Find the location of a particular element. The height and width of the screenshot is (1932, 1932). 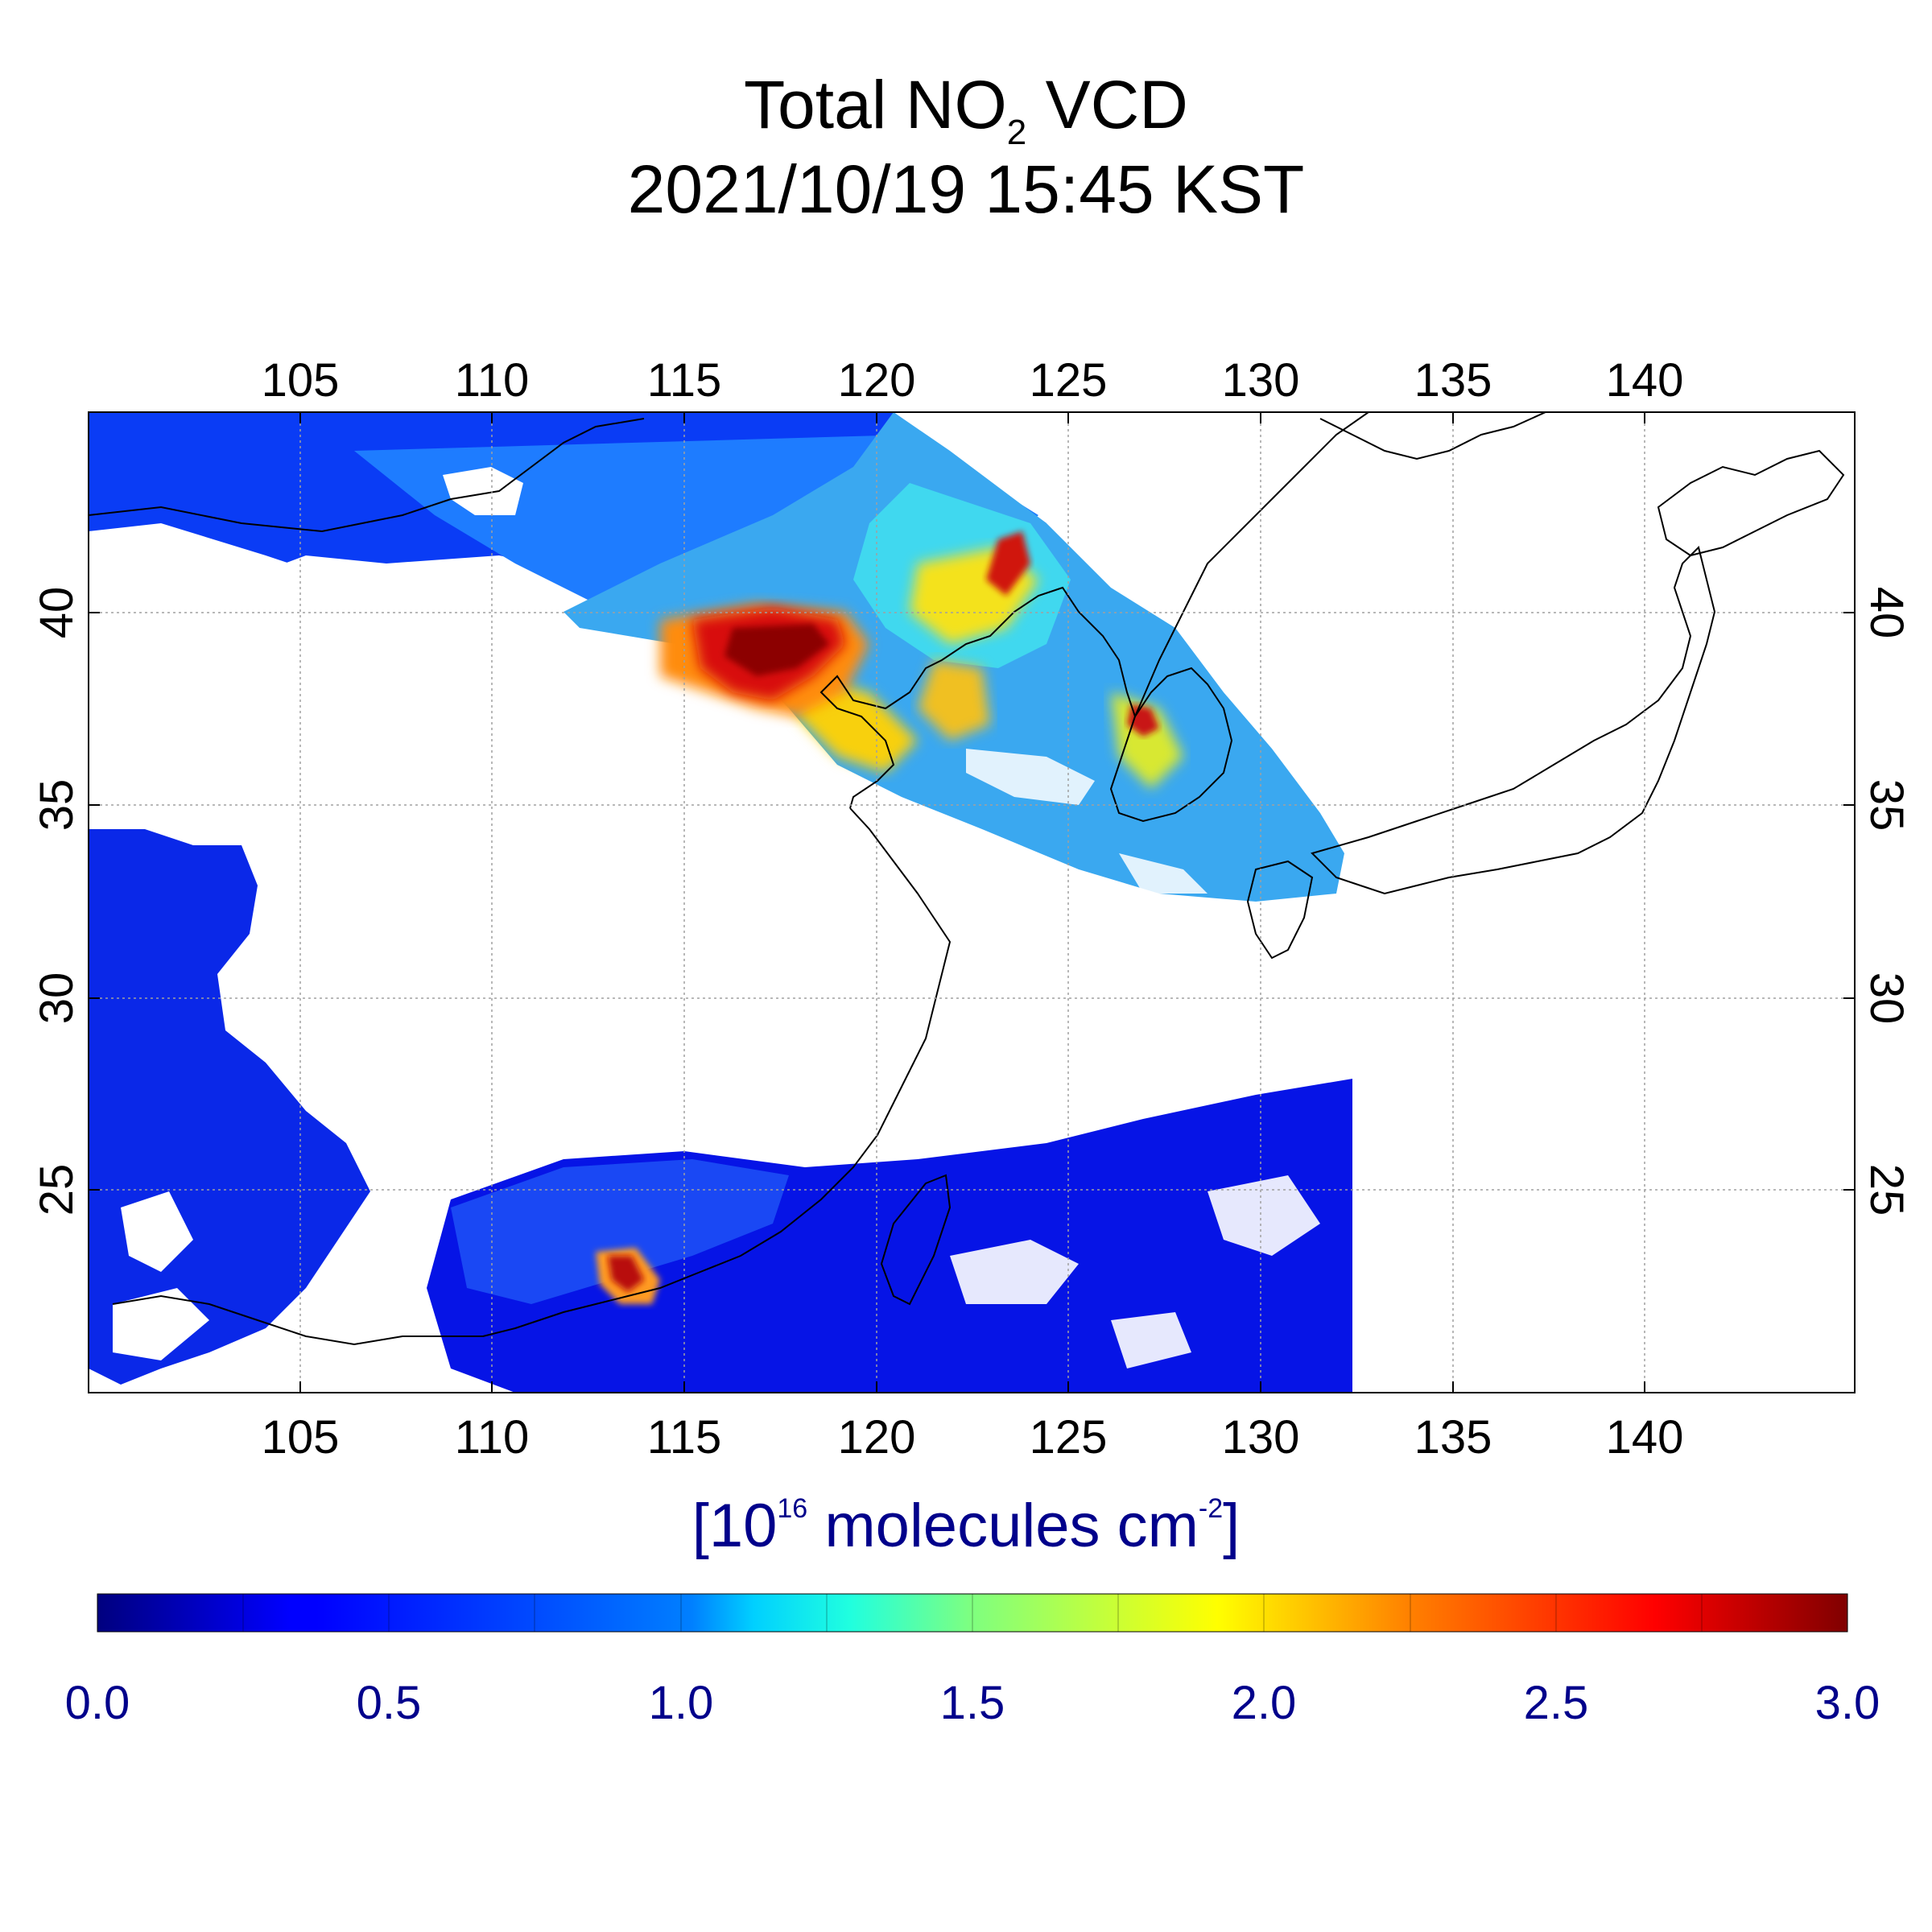

lon-label-bottom: 125 is located at coordinates (1069, 1437).